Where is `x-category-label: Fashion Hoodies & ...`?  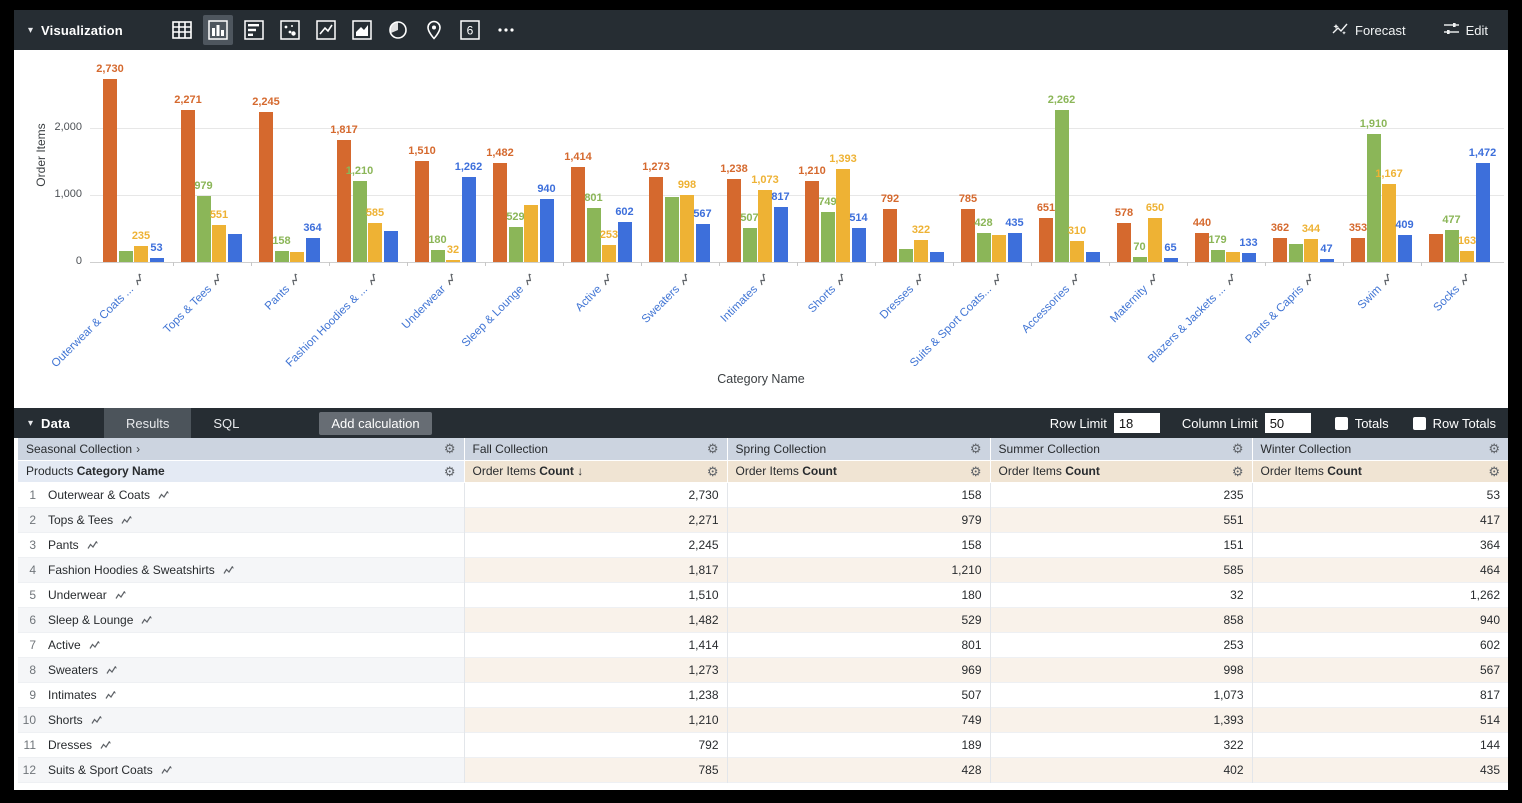 x-category-label: Fashion Hoodies & ... is located at coordinates (324, 329).